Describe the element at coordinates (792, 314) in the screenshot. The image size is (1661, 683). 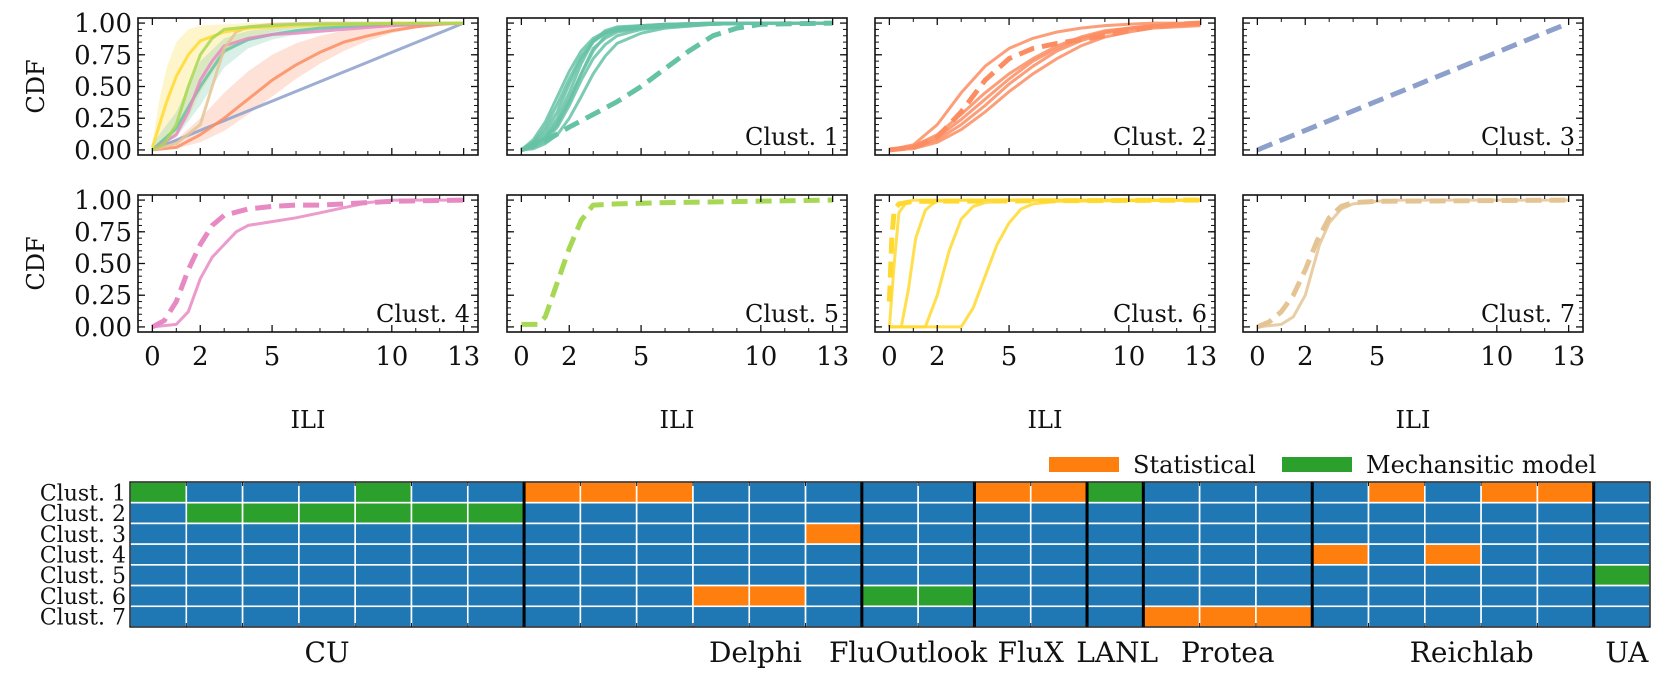
I see `panel-cluster-label: Clust. 5` at that location.